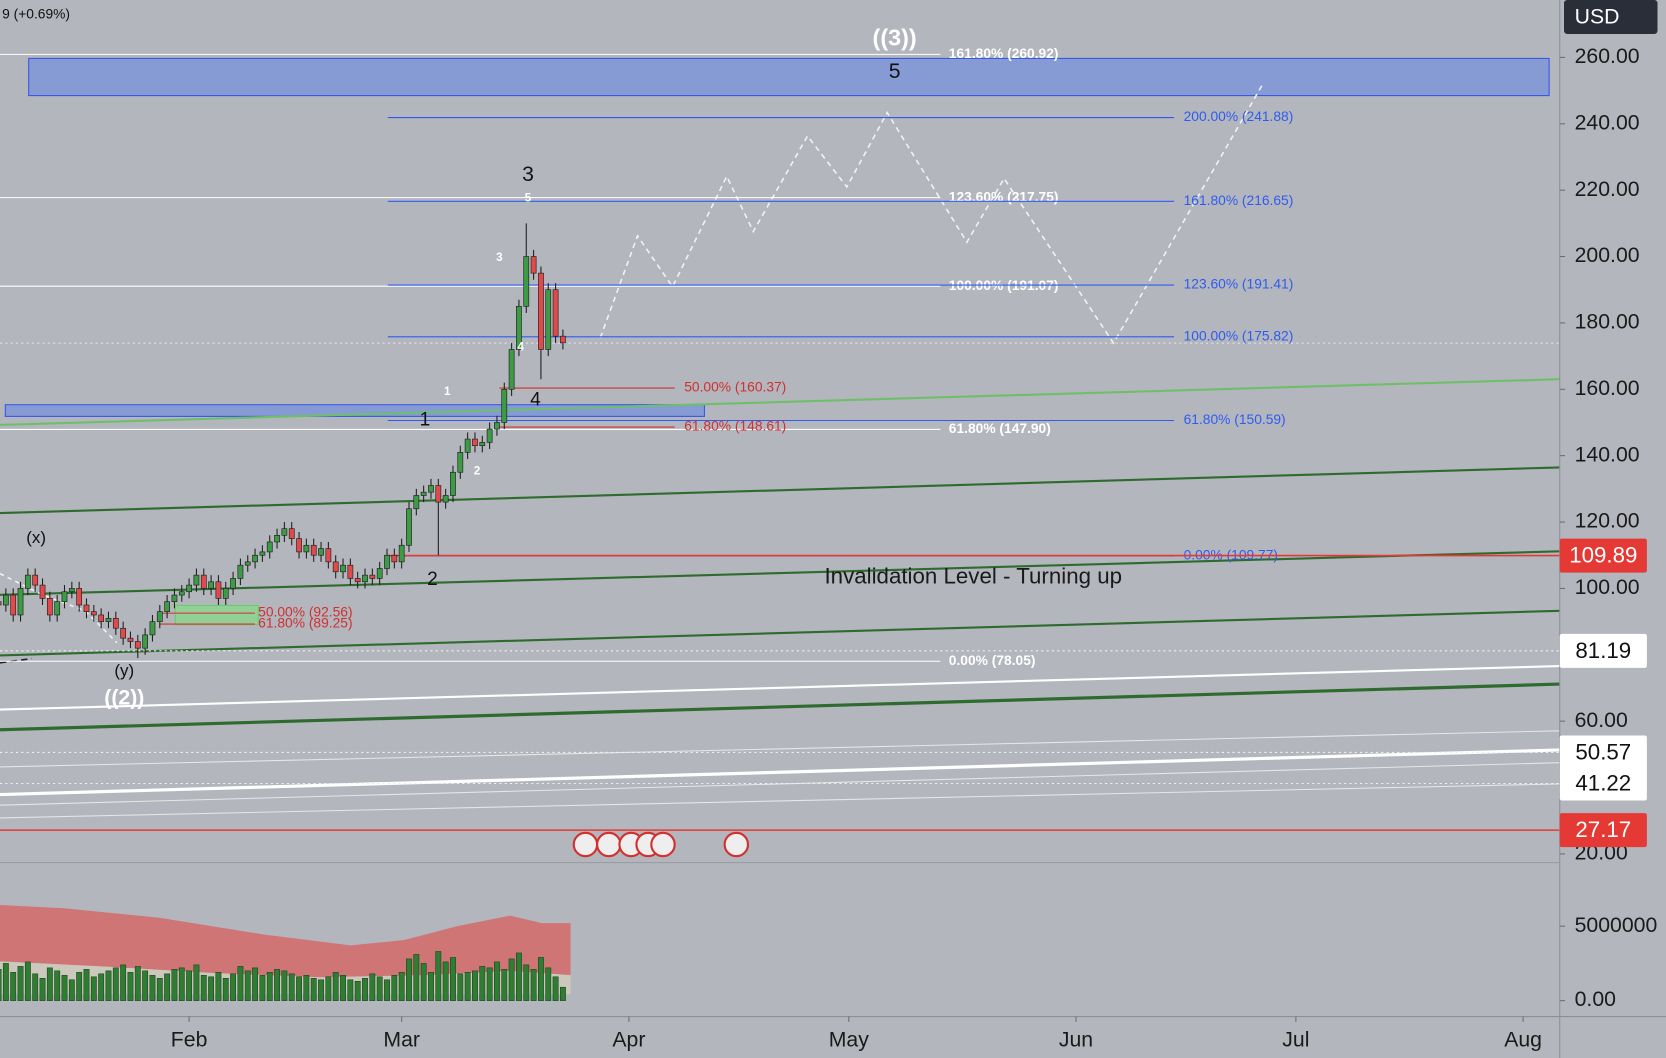  I want to click on price-tag-label: 109.89, so click(1603, 555).